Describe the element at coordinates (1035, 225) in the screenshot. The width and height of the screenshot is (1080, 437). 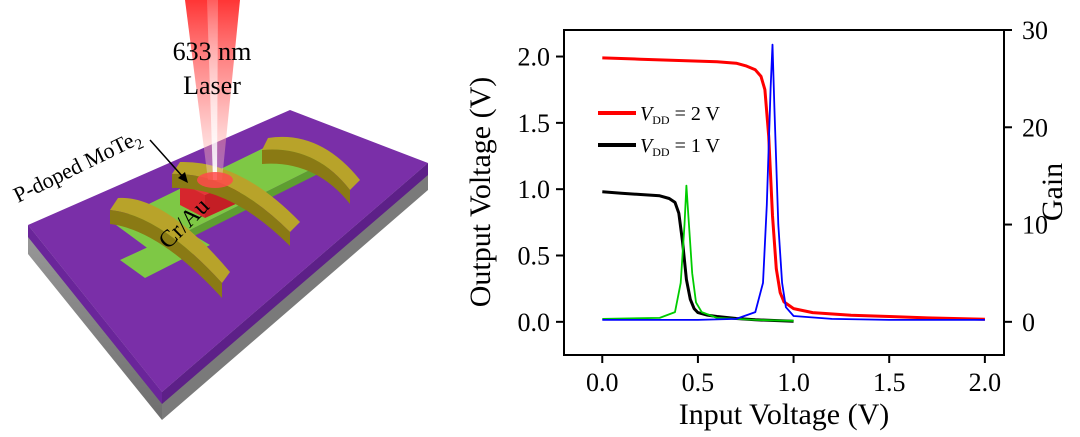
I see `y-right-tick-label: 10` at that location.